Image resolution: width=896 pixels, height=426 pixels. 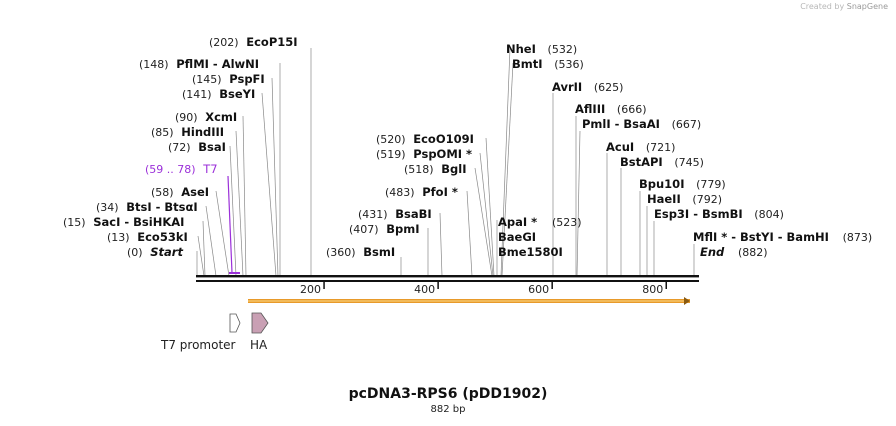 What do you see at coordinates (259, 345) in the screenshot?
I see `ha-label: HA` at bounding box center [259, 345].